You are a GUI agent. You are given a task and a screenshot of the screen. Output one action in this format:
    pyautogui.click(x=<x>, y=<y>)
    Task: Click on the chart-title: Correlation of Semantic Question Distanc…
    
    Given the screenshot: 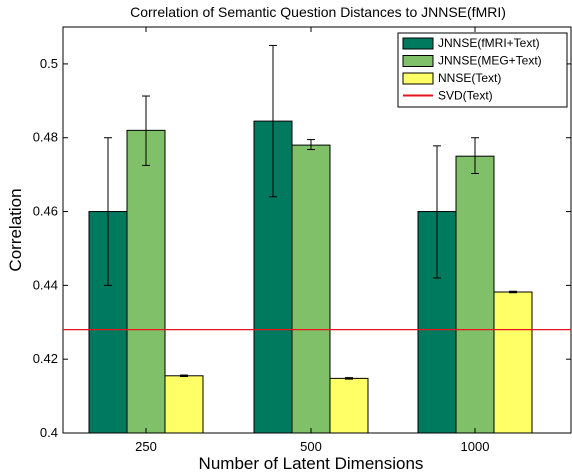 What is the action you would take?
    pyautogui.click(x=318, y=12)
    